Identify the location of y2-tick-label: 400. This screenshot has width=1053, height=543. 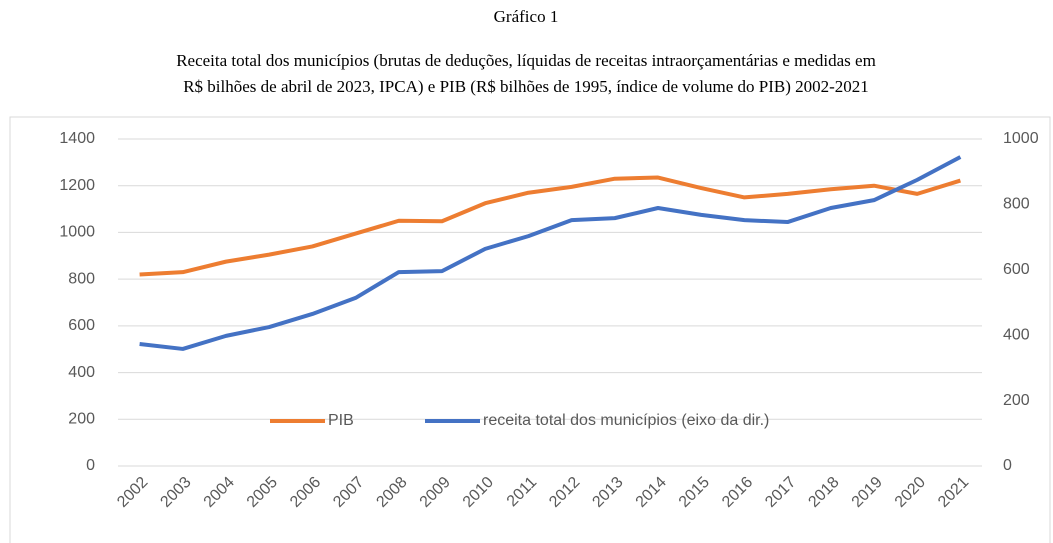
(1016, 334).